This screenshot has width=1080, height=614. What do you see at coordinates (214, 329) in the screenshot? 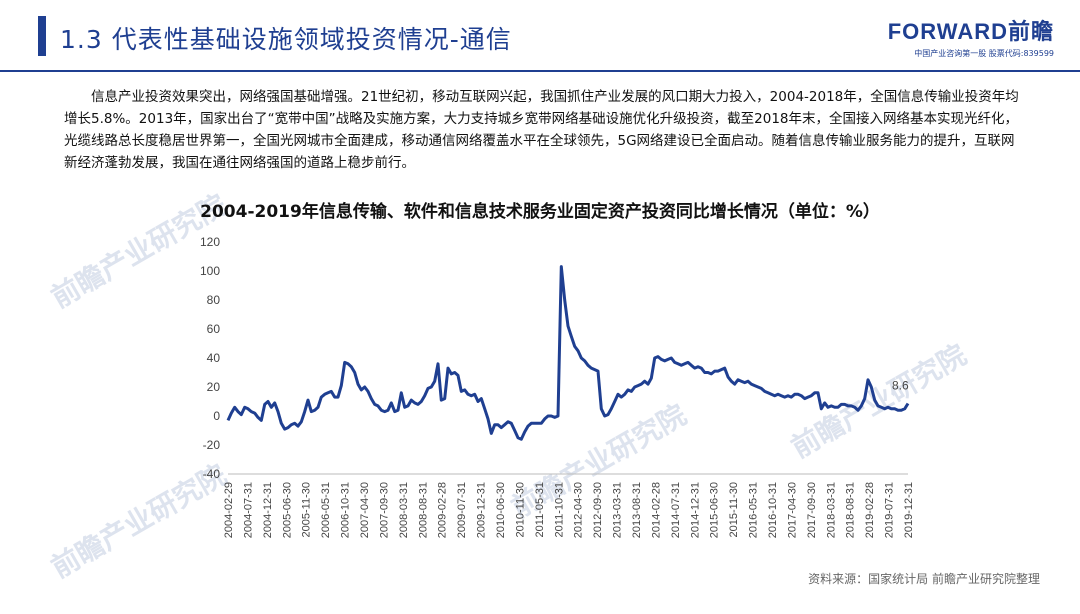
I see `y-tick-label: 60` at bounding box center [214, 329].